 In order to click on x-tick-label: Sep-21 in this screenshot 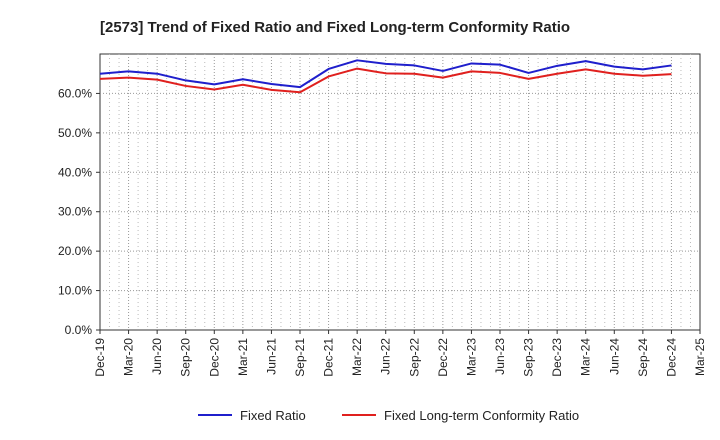, I will do `click(300, 357)`.